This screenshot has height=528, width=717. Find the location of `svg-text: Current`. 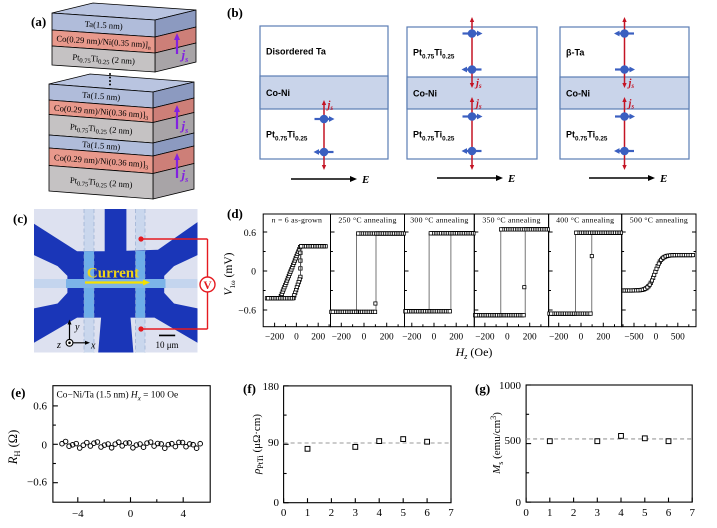

svg-text: Current is located at coordinates (113, 274).